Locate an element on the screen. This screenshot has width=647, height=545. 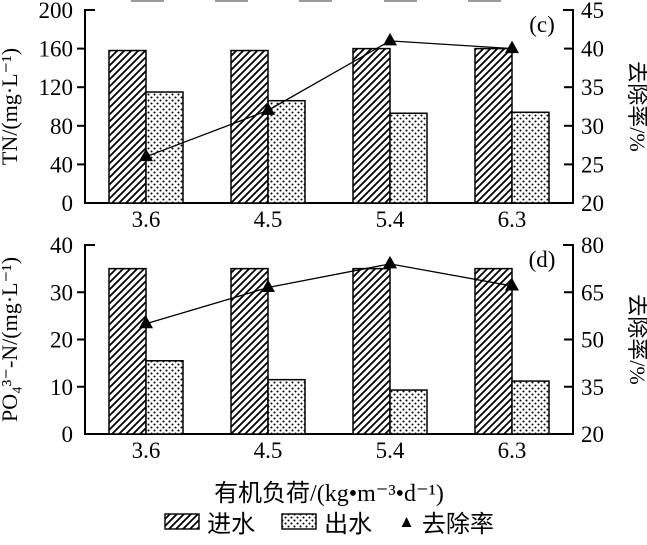
hatched-swatch-icon is located at coordinates (182, 521).